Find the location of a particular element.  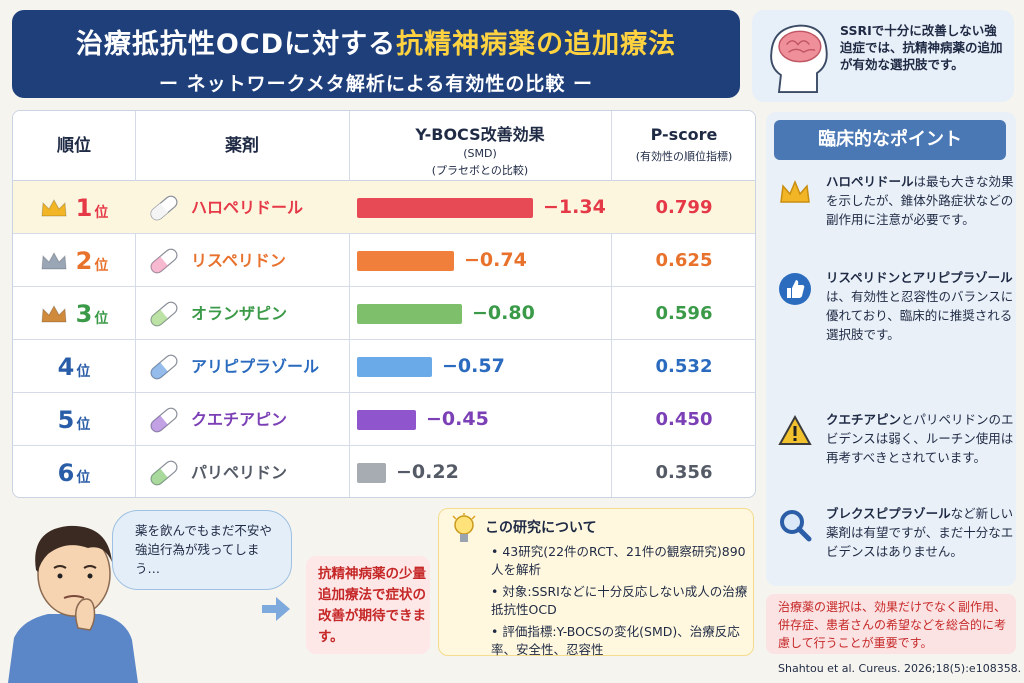

table-row: 1 位 ハロペリドール −1.34 0.799 is located at coordinates (384, 207).